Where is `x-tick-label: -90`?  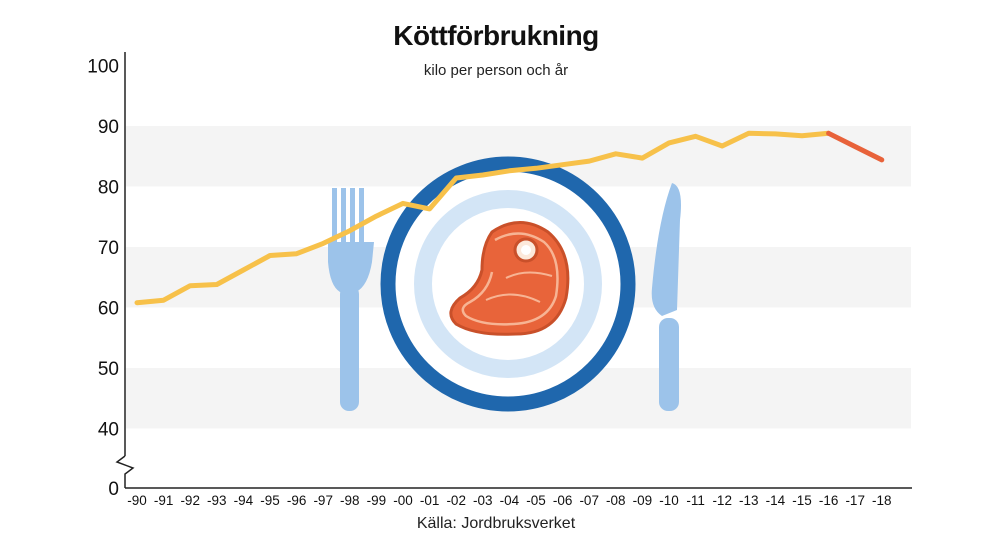 x-tick-label: -90 is located at coordinates (137, 500).